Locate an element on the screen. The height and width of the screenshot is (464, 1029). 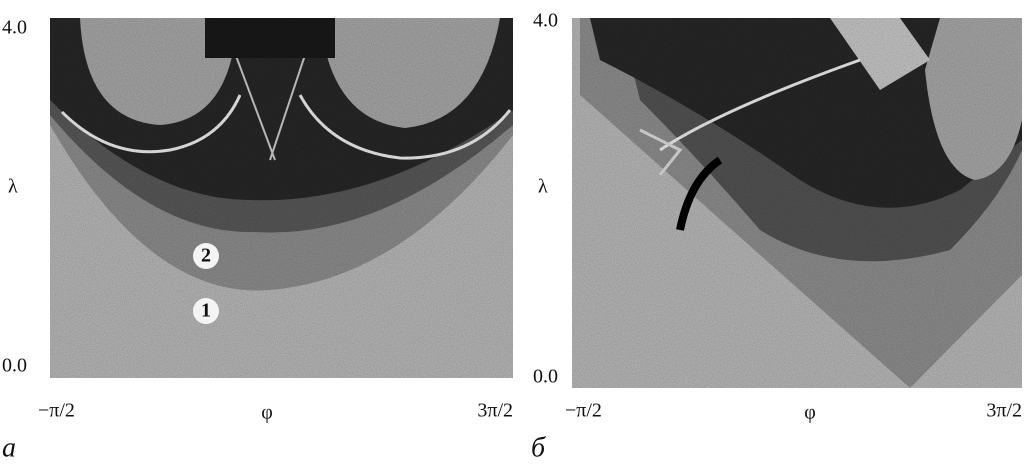
region-label: 2 is located at coordinates (206, 256).